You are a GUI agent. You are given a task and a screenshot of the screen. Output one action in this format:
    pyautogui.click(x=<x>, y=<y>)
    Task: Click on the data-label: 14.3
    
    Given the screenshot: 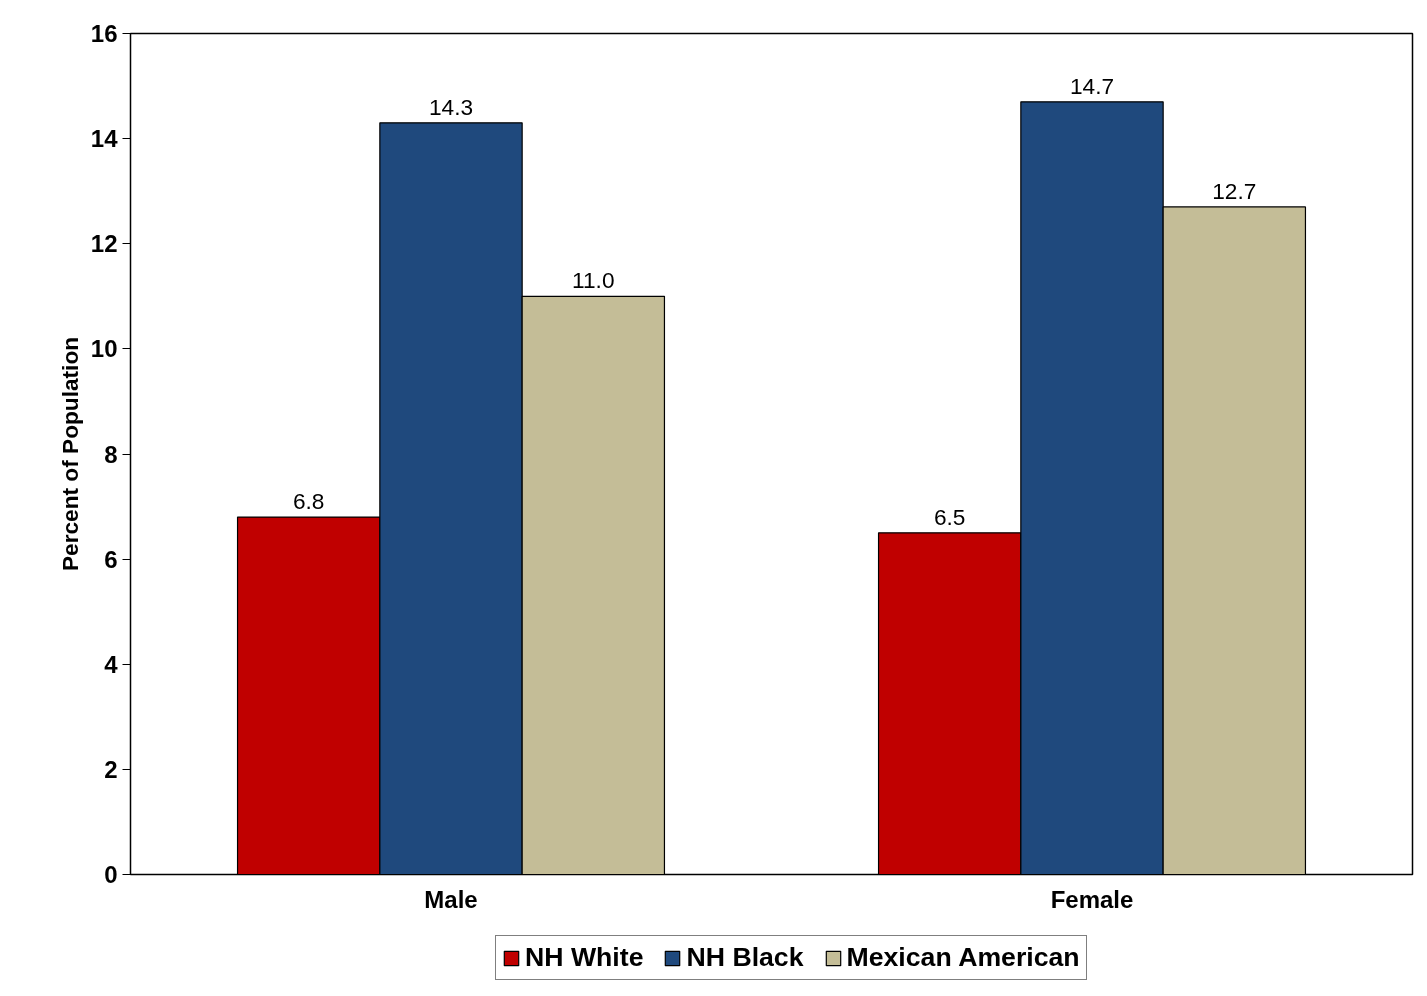 What is the action you would take?
    pyautogui.click(x=451, y=106)
    